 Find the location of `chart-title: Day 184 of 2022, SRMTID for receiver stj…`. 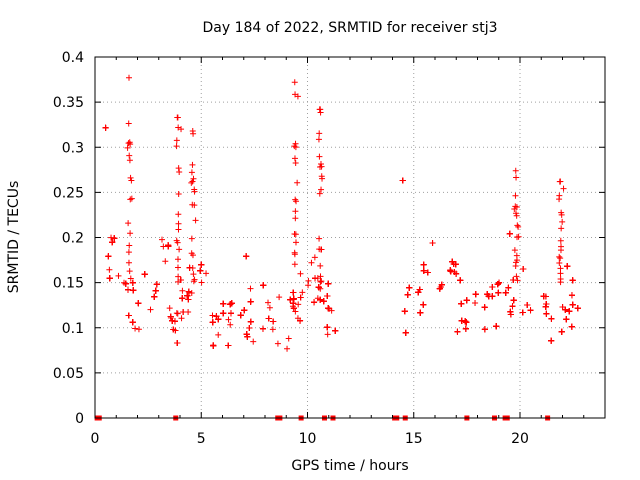

chart-title: Day 184 of 2022, SRMTID for receiver stj… is located at coordinates (350, 28).